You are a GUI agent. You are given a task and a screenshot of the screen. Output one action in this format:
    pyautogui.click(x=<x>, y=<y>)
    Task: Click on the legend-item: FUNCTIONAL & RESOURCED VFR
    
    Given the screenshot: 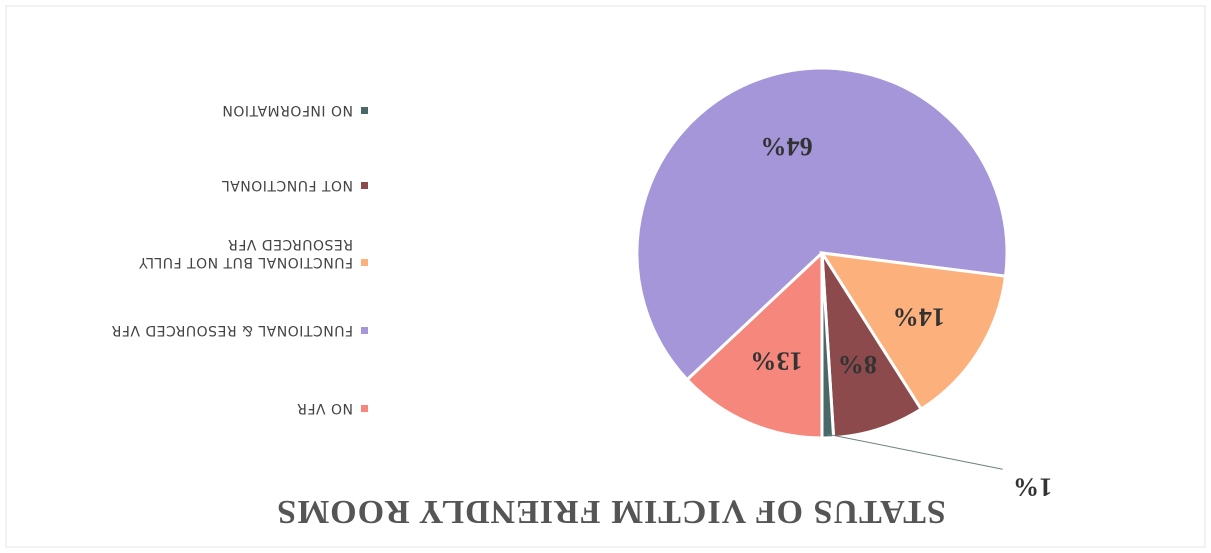 What is the action you would take?
    pyautogui.click(x=223, y=330)
    